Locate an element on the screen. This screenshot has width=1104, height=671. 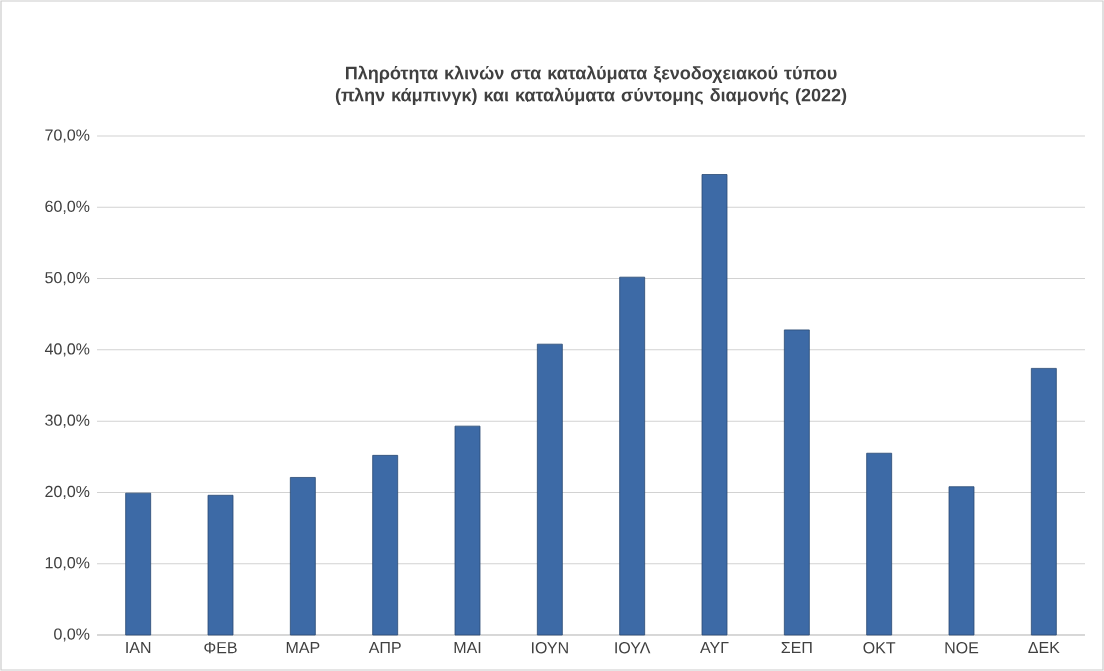
x-tick-label: ΦΕΒ is located at coordinates (220, 648).